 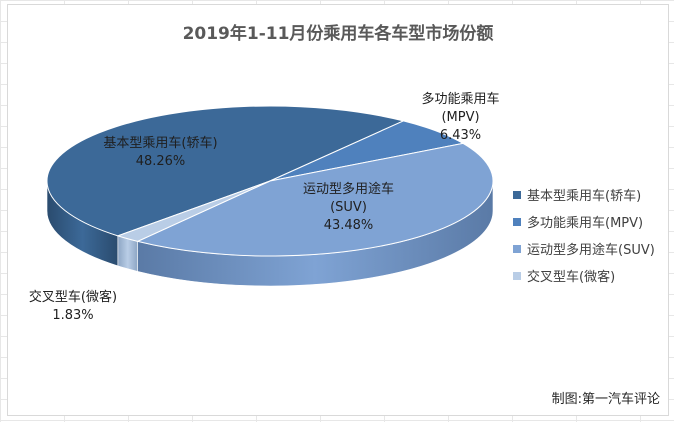 What do you see at coordinates (73, 297) in the screenshot?
I see `slice-label-minivan-name: 交叉型车(微客)` at bounding box center [73, 297].